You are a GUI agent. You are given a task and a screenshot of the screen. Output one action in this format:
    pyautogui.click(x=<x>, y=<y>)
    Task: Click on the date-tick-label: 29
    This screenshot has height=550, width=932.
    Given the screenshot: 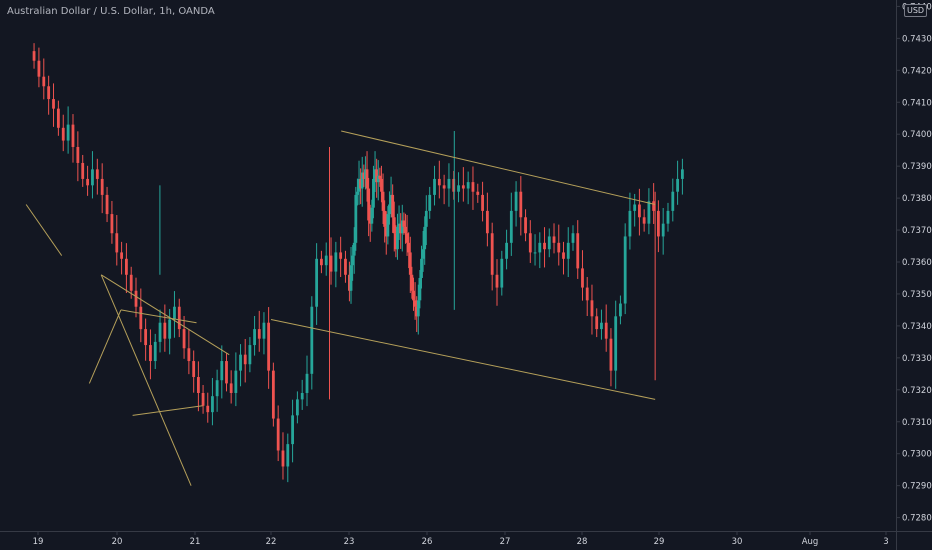 What is the action you would take?
    pyautogui.click(x=659, y=542)
    